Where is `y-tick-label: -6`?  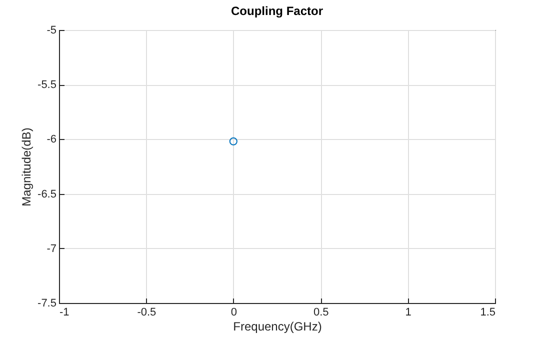 y-tick-label: -6 is located at coordinates (51, 140).